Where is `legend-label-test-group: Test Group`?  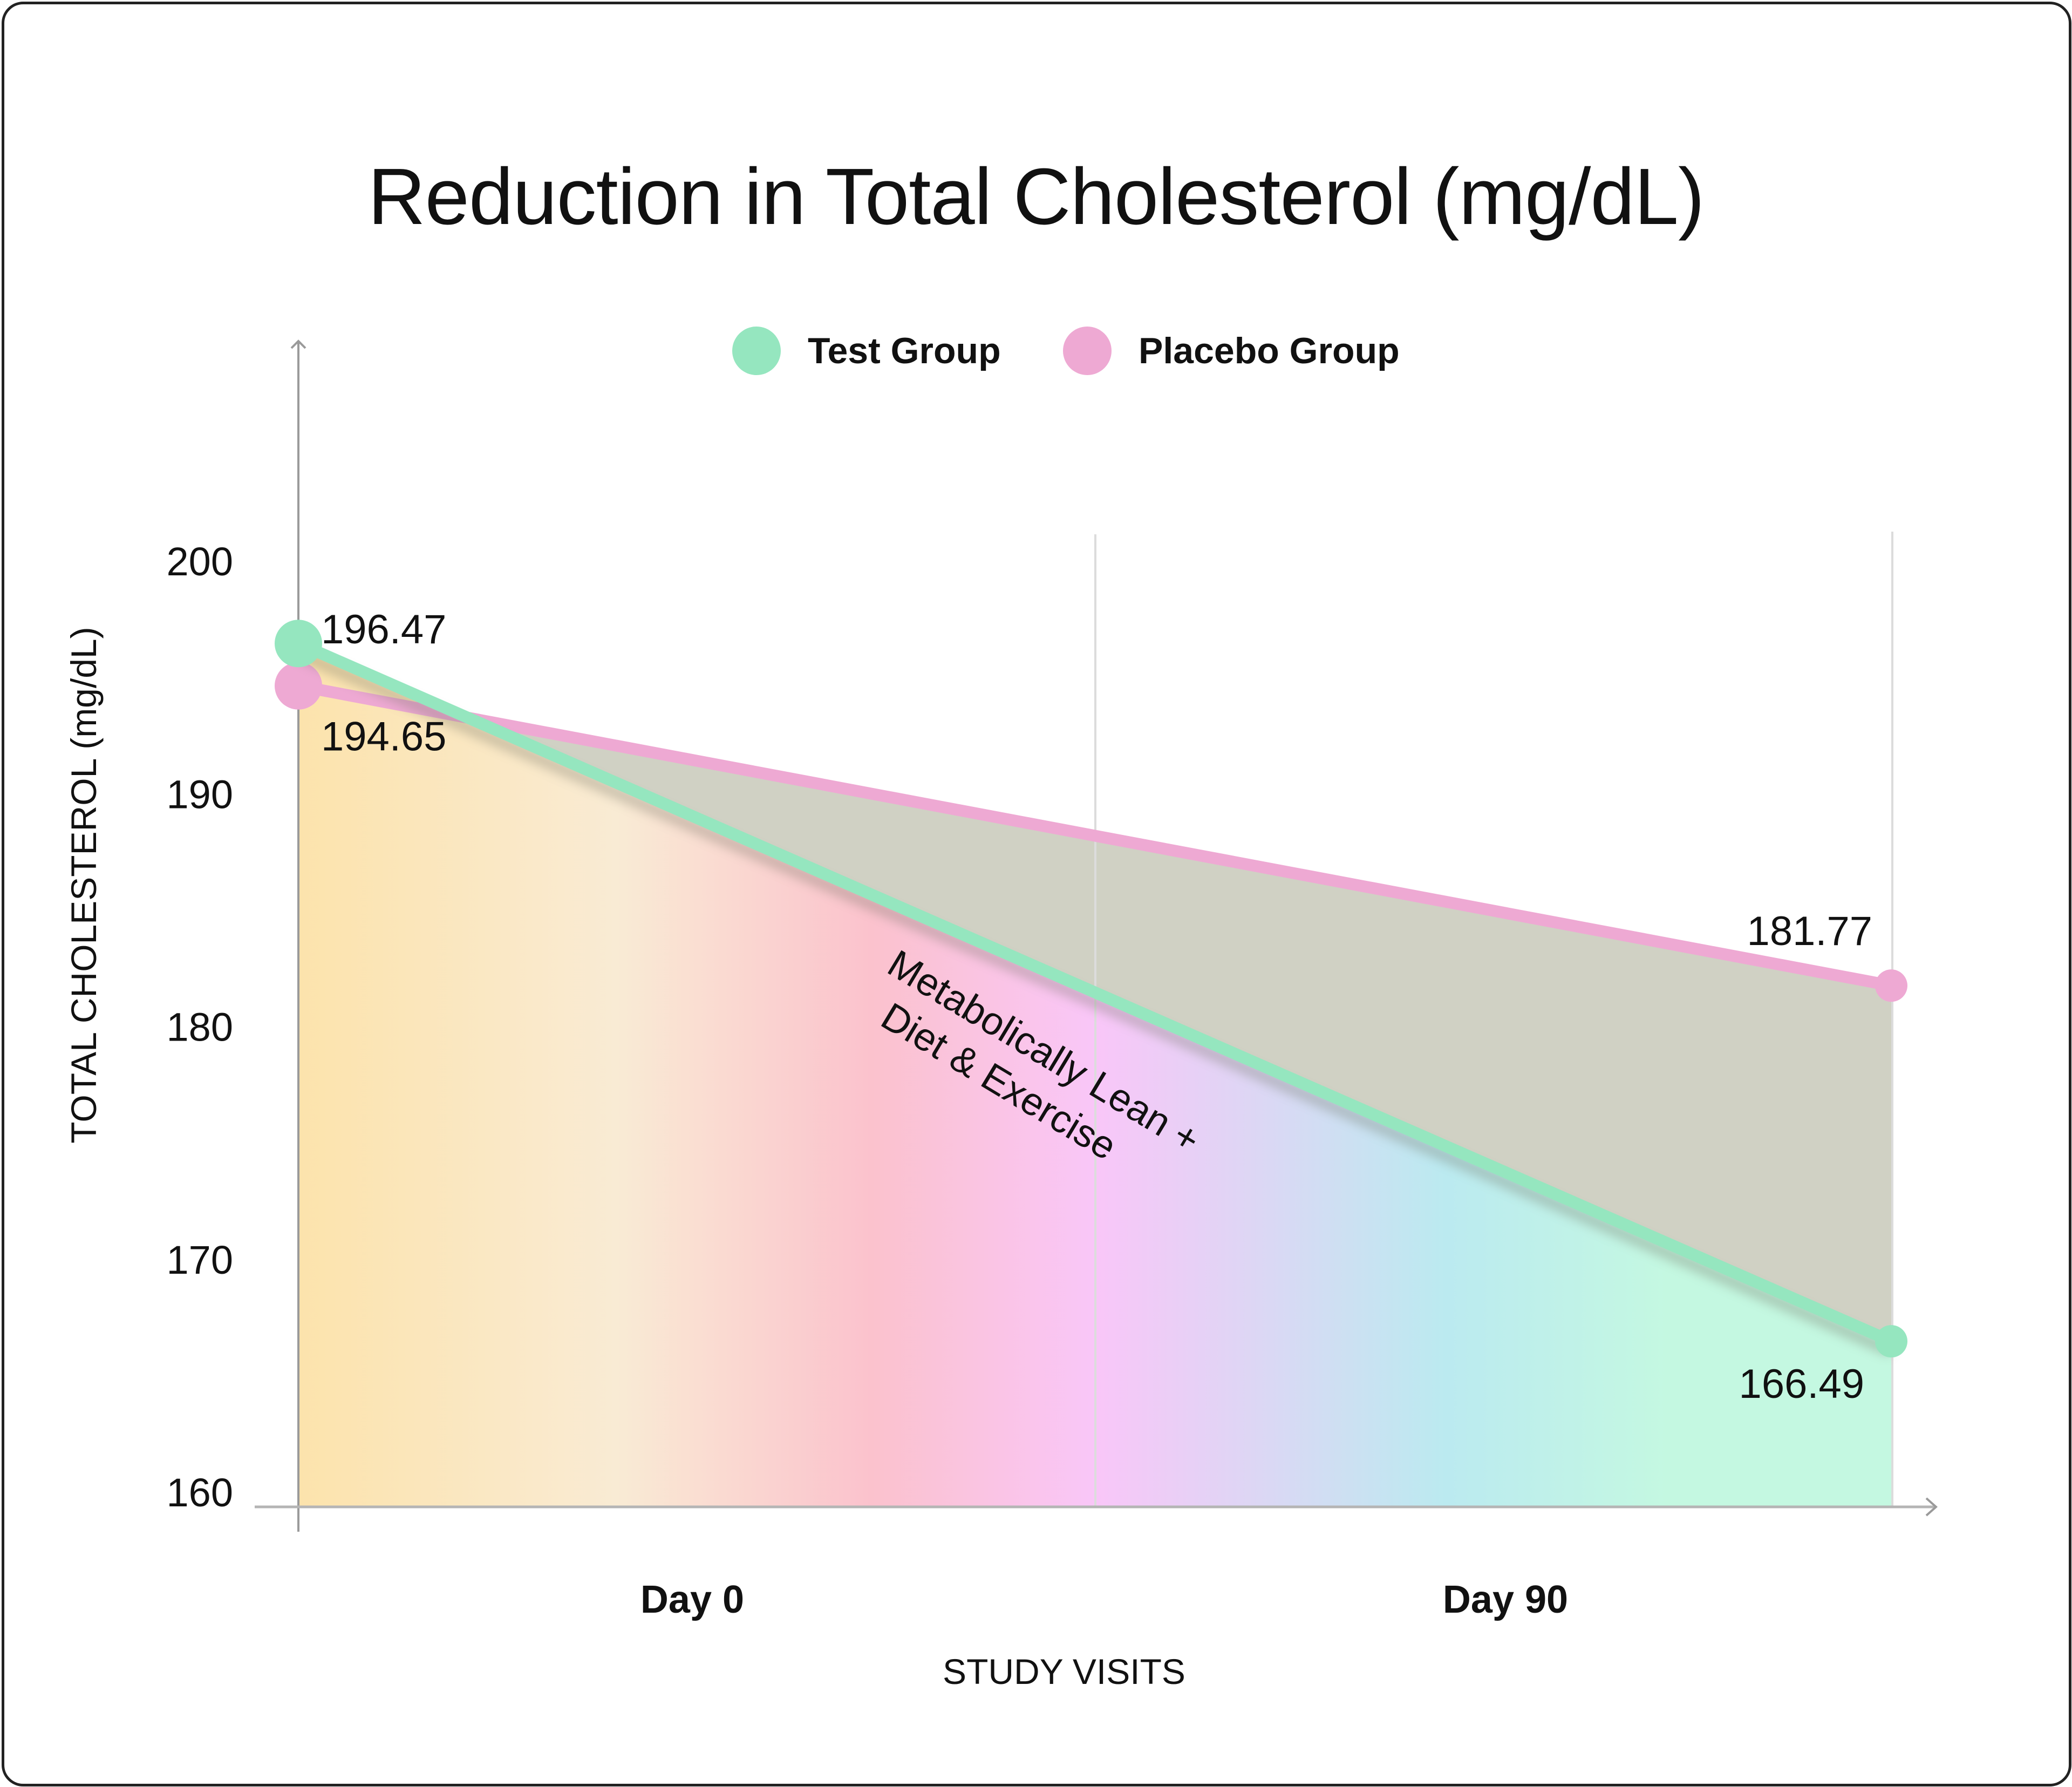 legend-label-test-group: Test Group is located at coordinates (904, 350).